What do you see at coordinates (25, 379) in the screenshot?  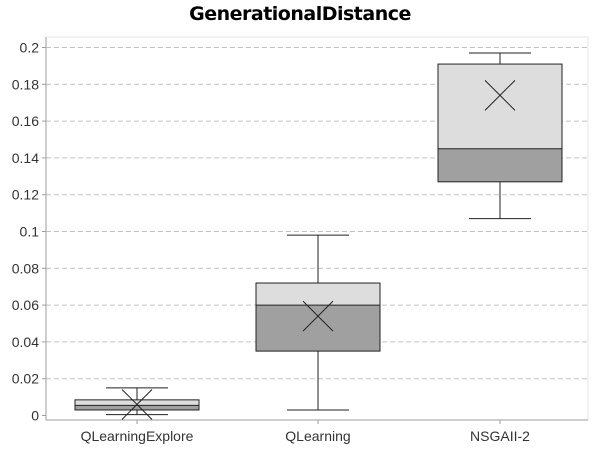 I see `y-tick-label: 0.02` at bounding box center [25, 379].